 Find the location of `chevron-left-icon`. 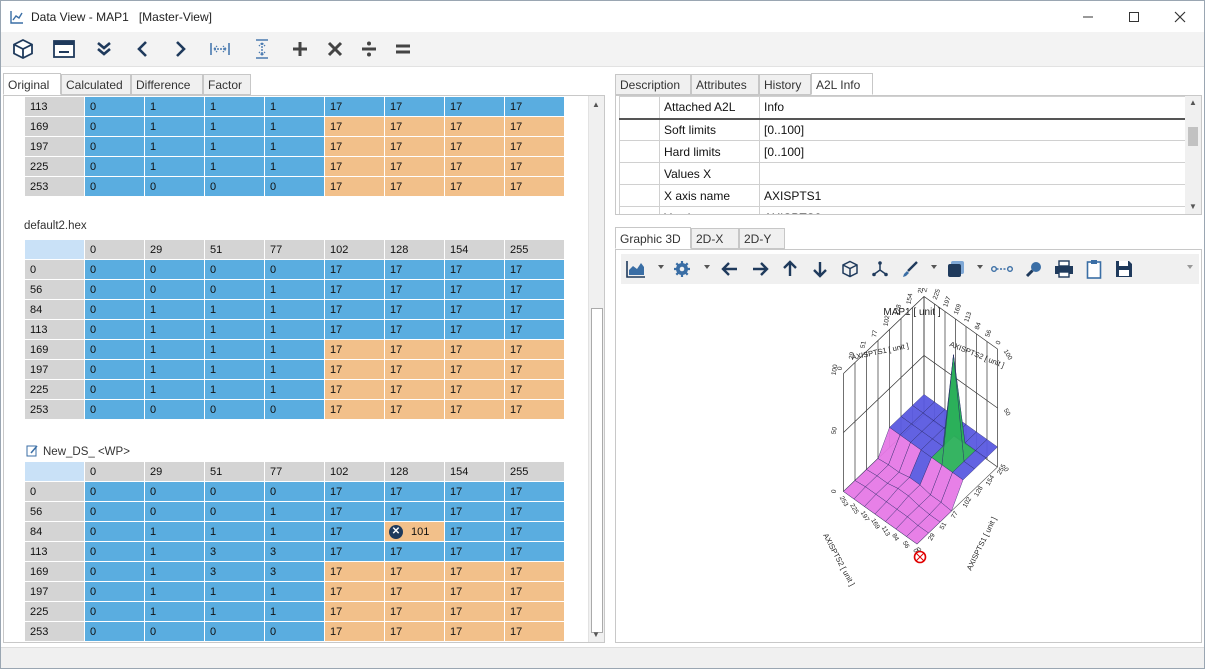

chevron-left-icon is located at coordinates (143, 49).